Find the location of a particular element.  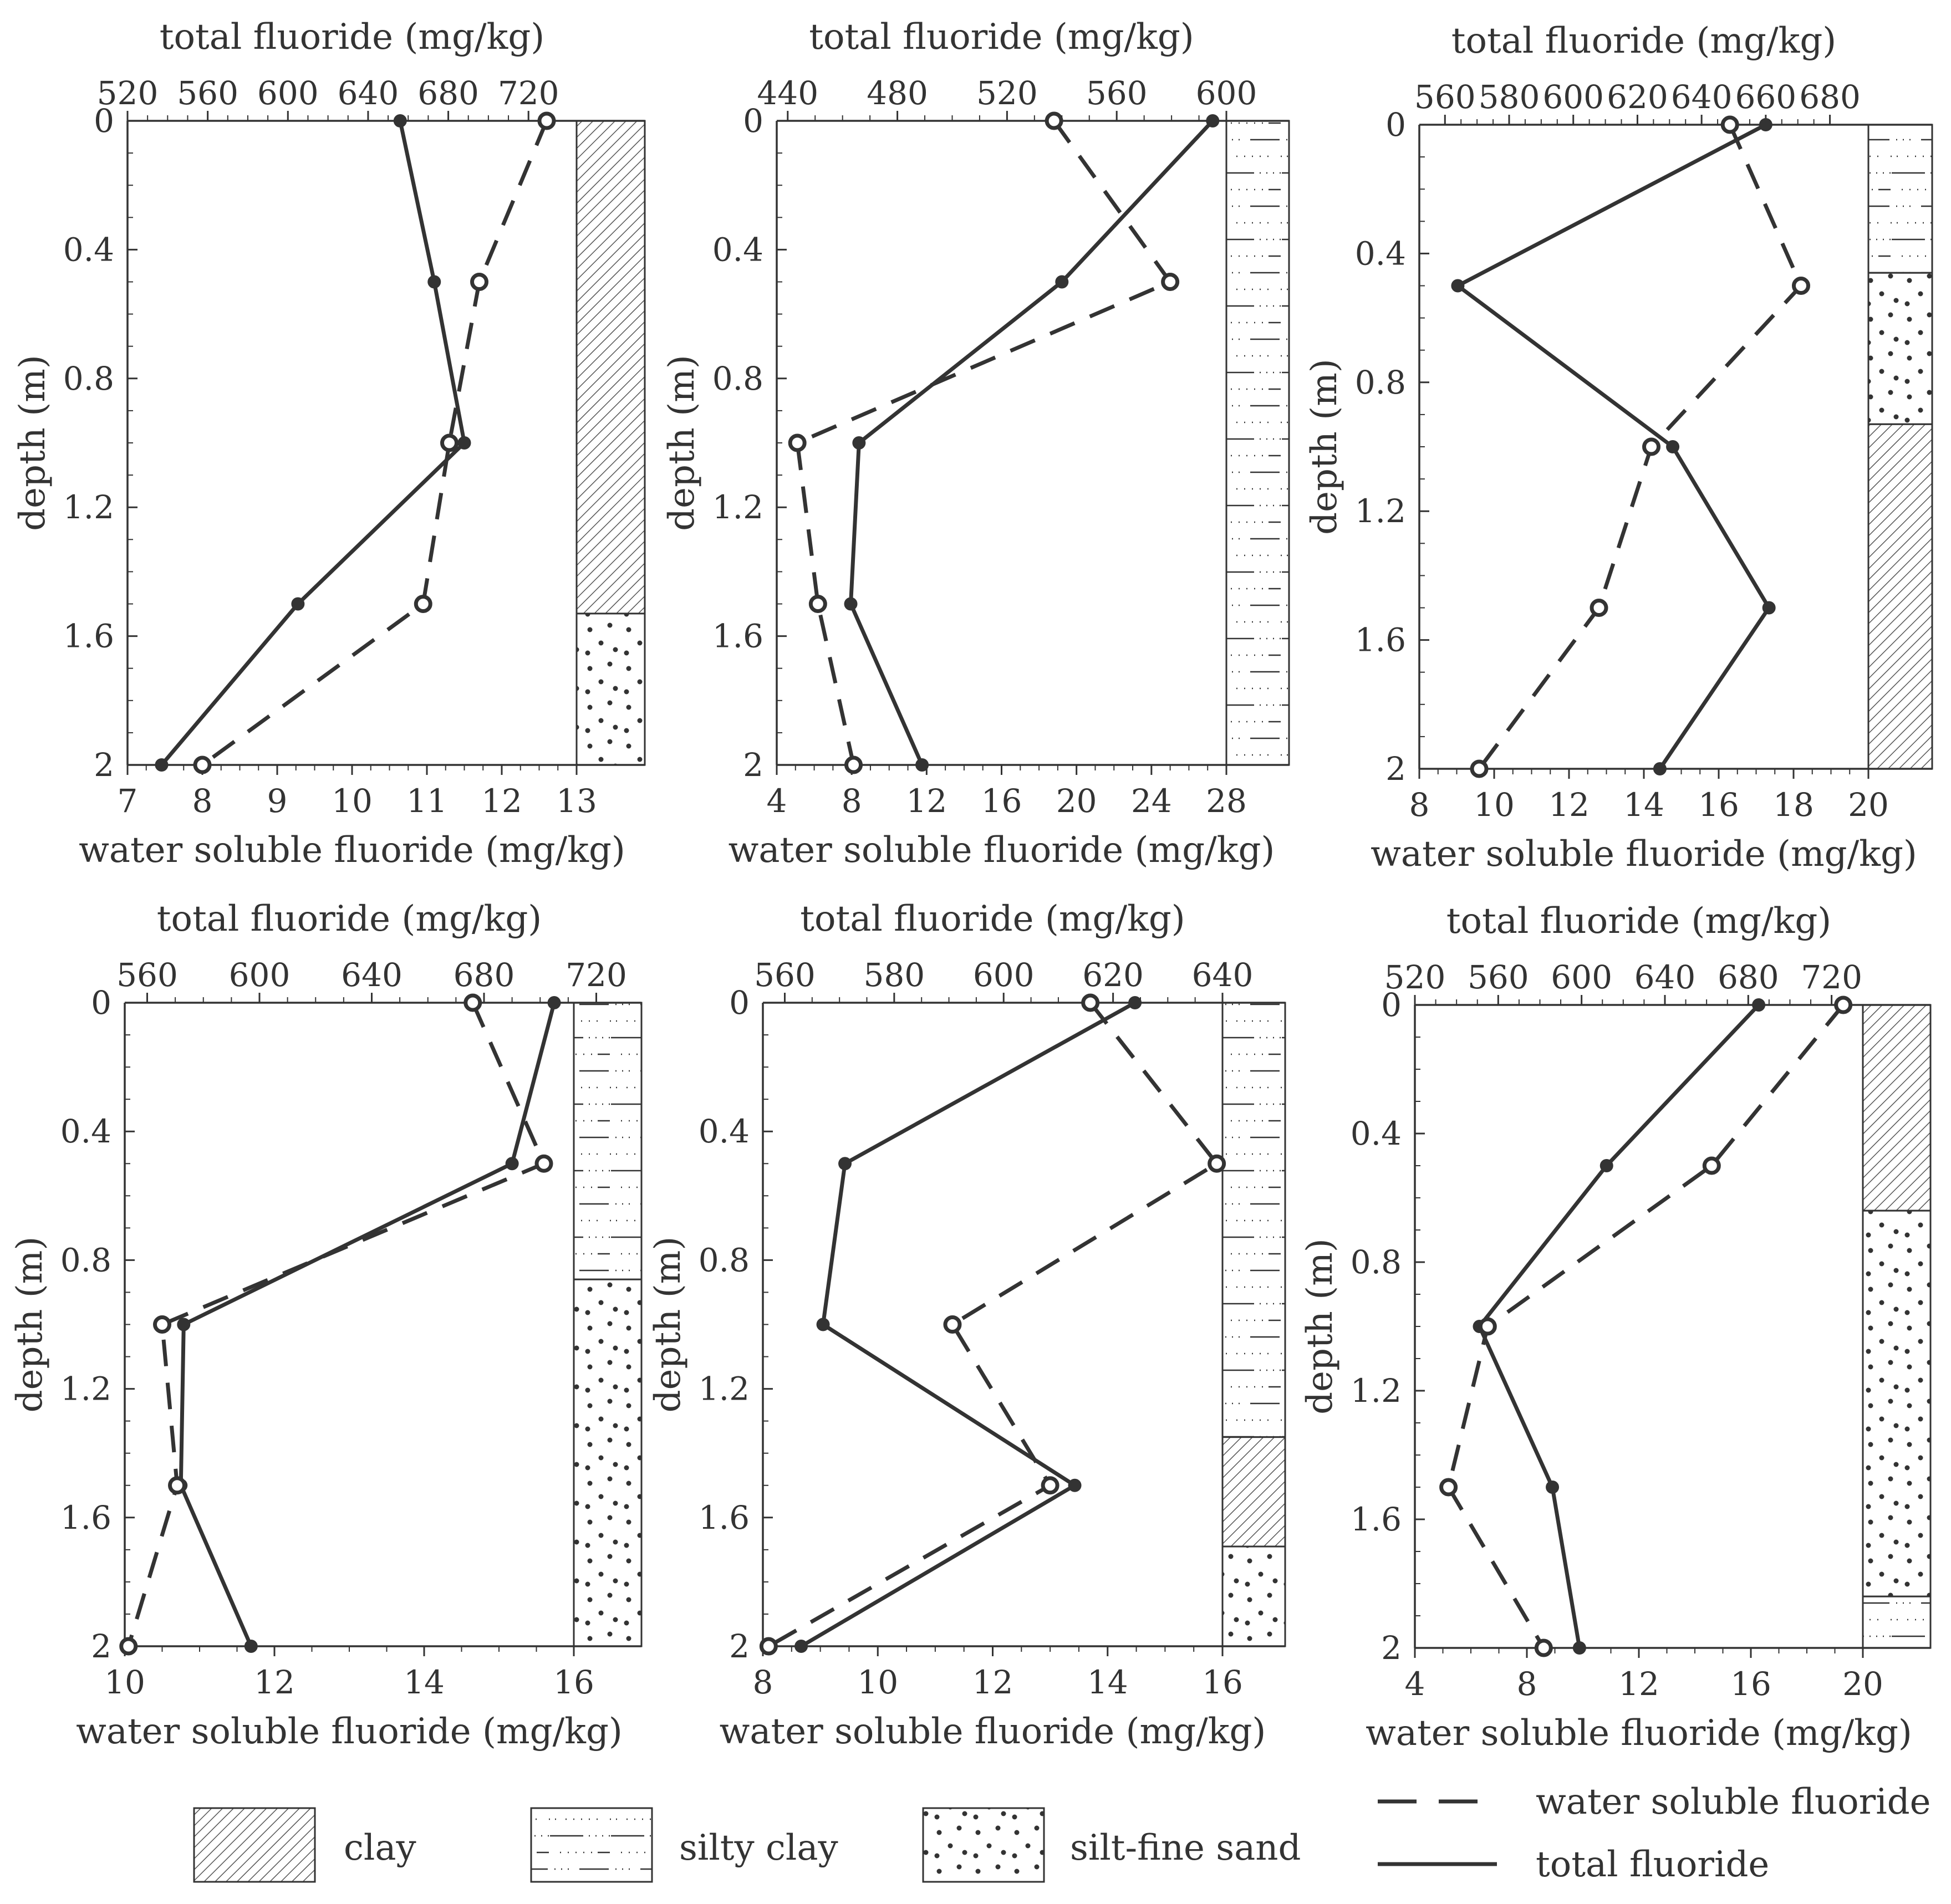

bottom-tick-label: 24 is located at coordinates (1151, 801).